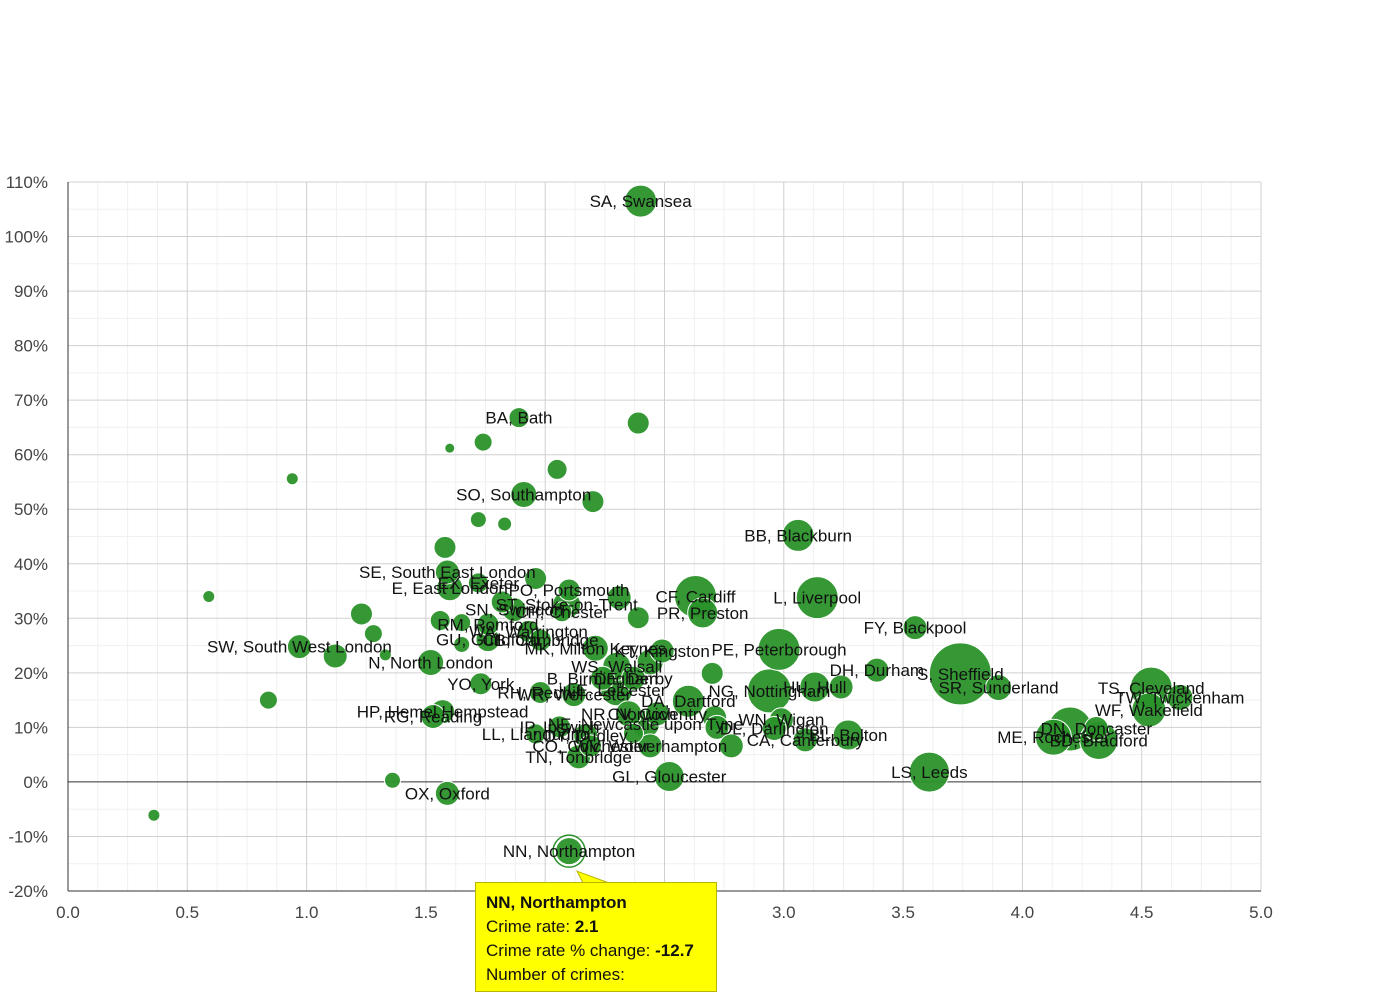  I want to click on bubble-label: TN, Tonbridge, so click(578, 757).